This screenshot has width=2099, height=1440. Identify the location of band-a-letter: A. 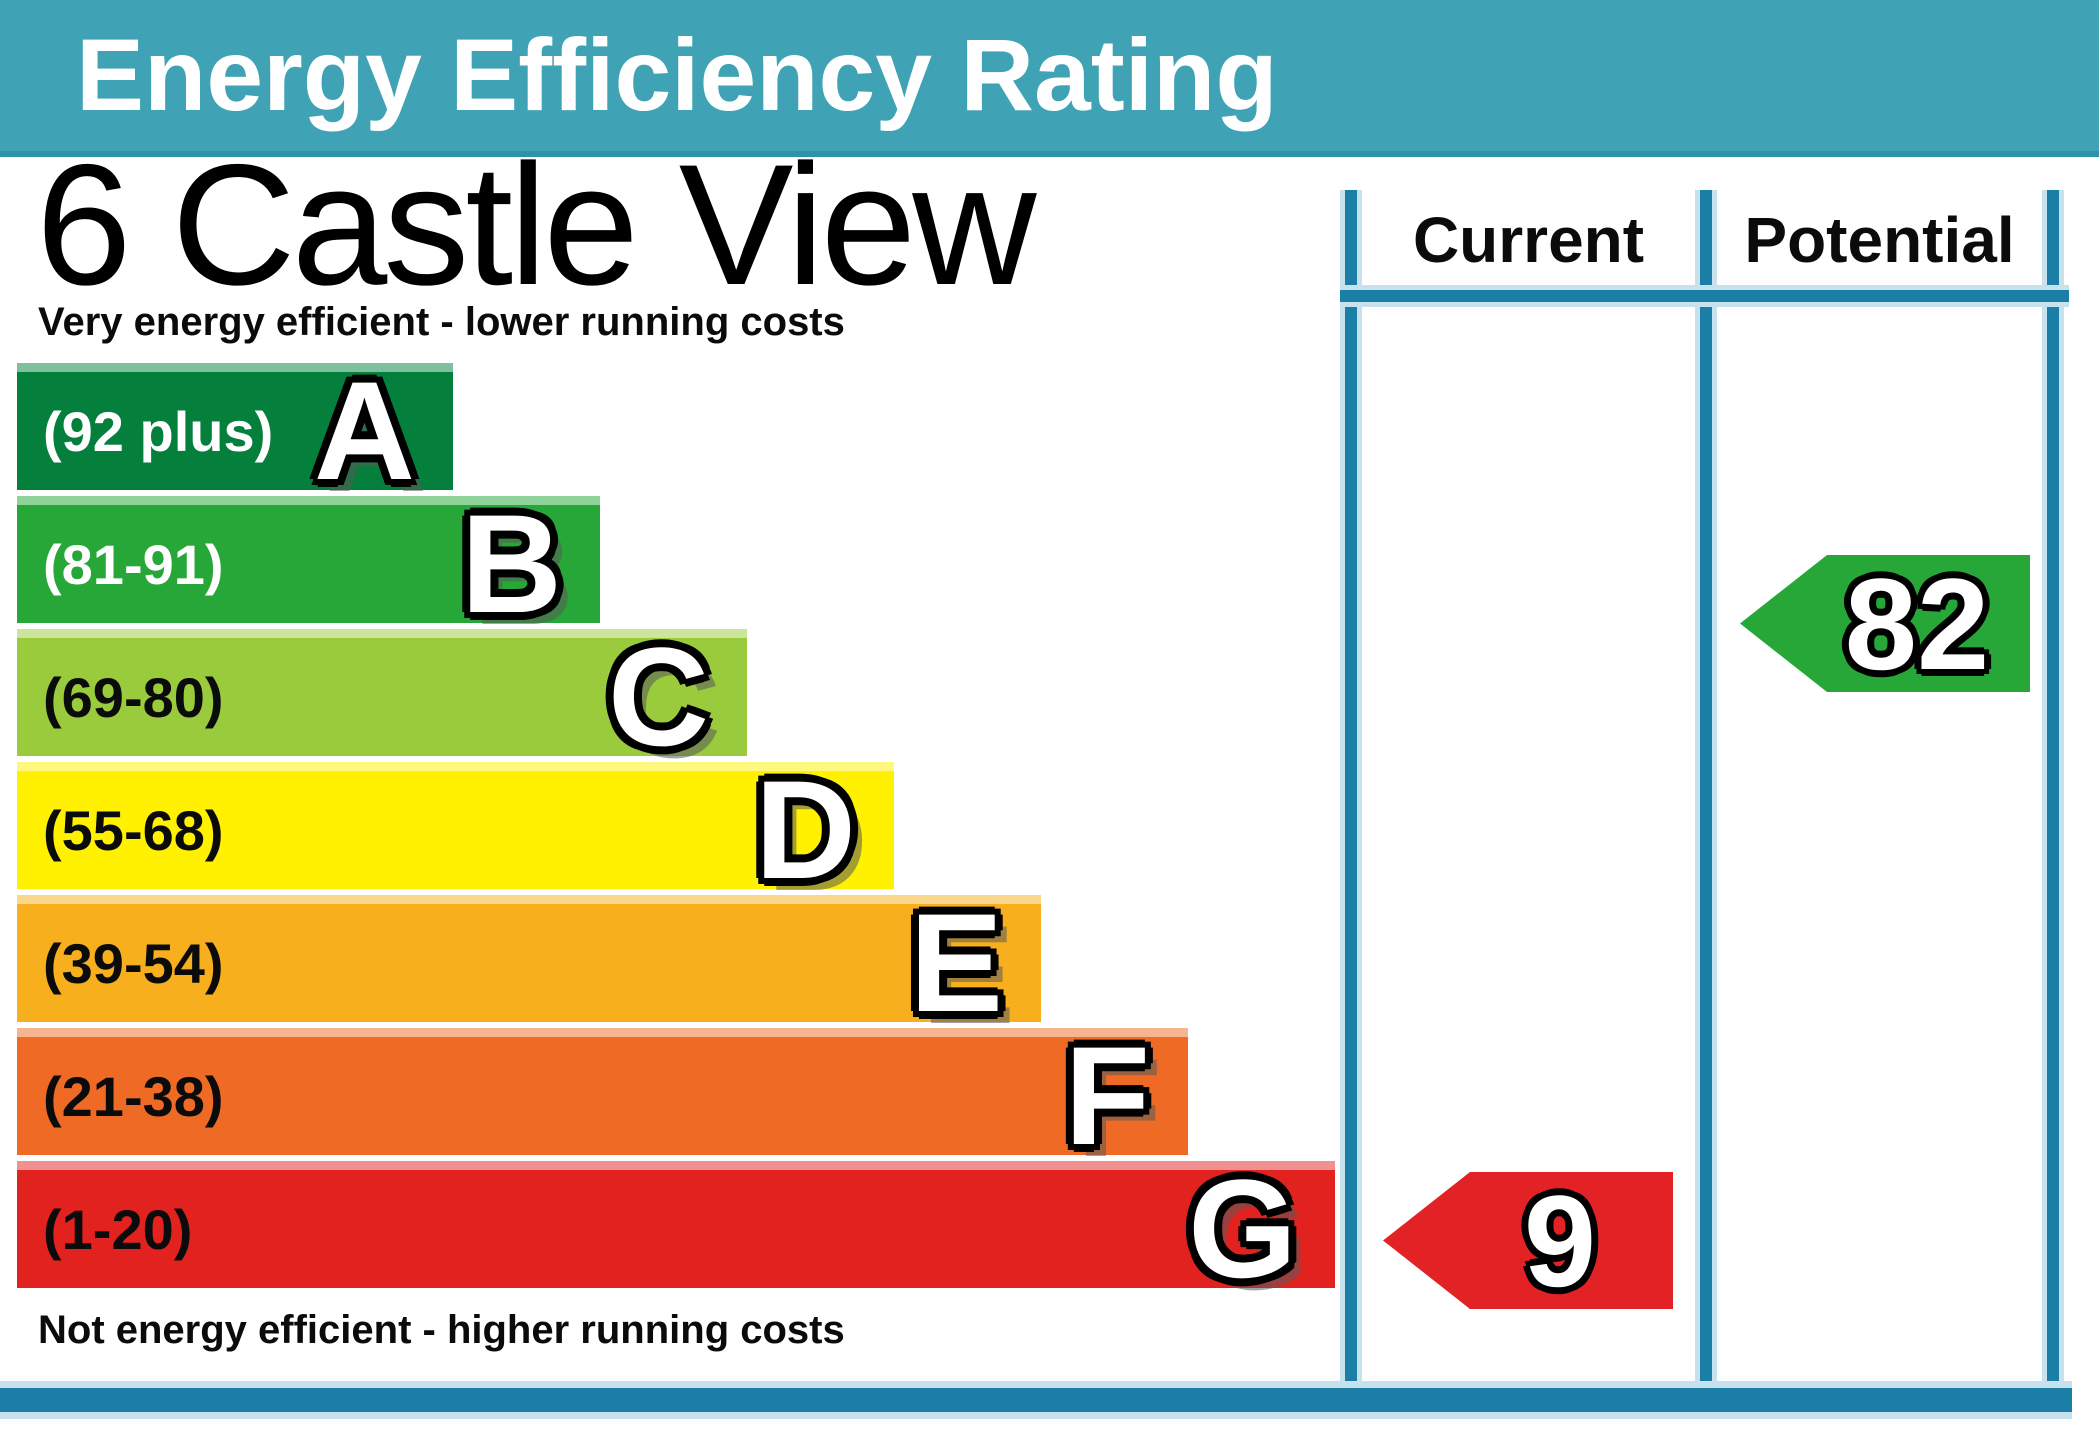
(364, 430).